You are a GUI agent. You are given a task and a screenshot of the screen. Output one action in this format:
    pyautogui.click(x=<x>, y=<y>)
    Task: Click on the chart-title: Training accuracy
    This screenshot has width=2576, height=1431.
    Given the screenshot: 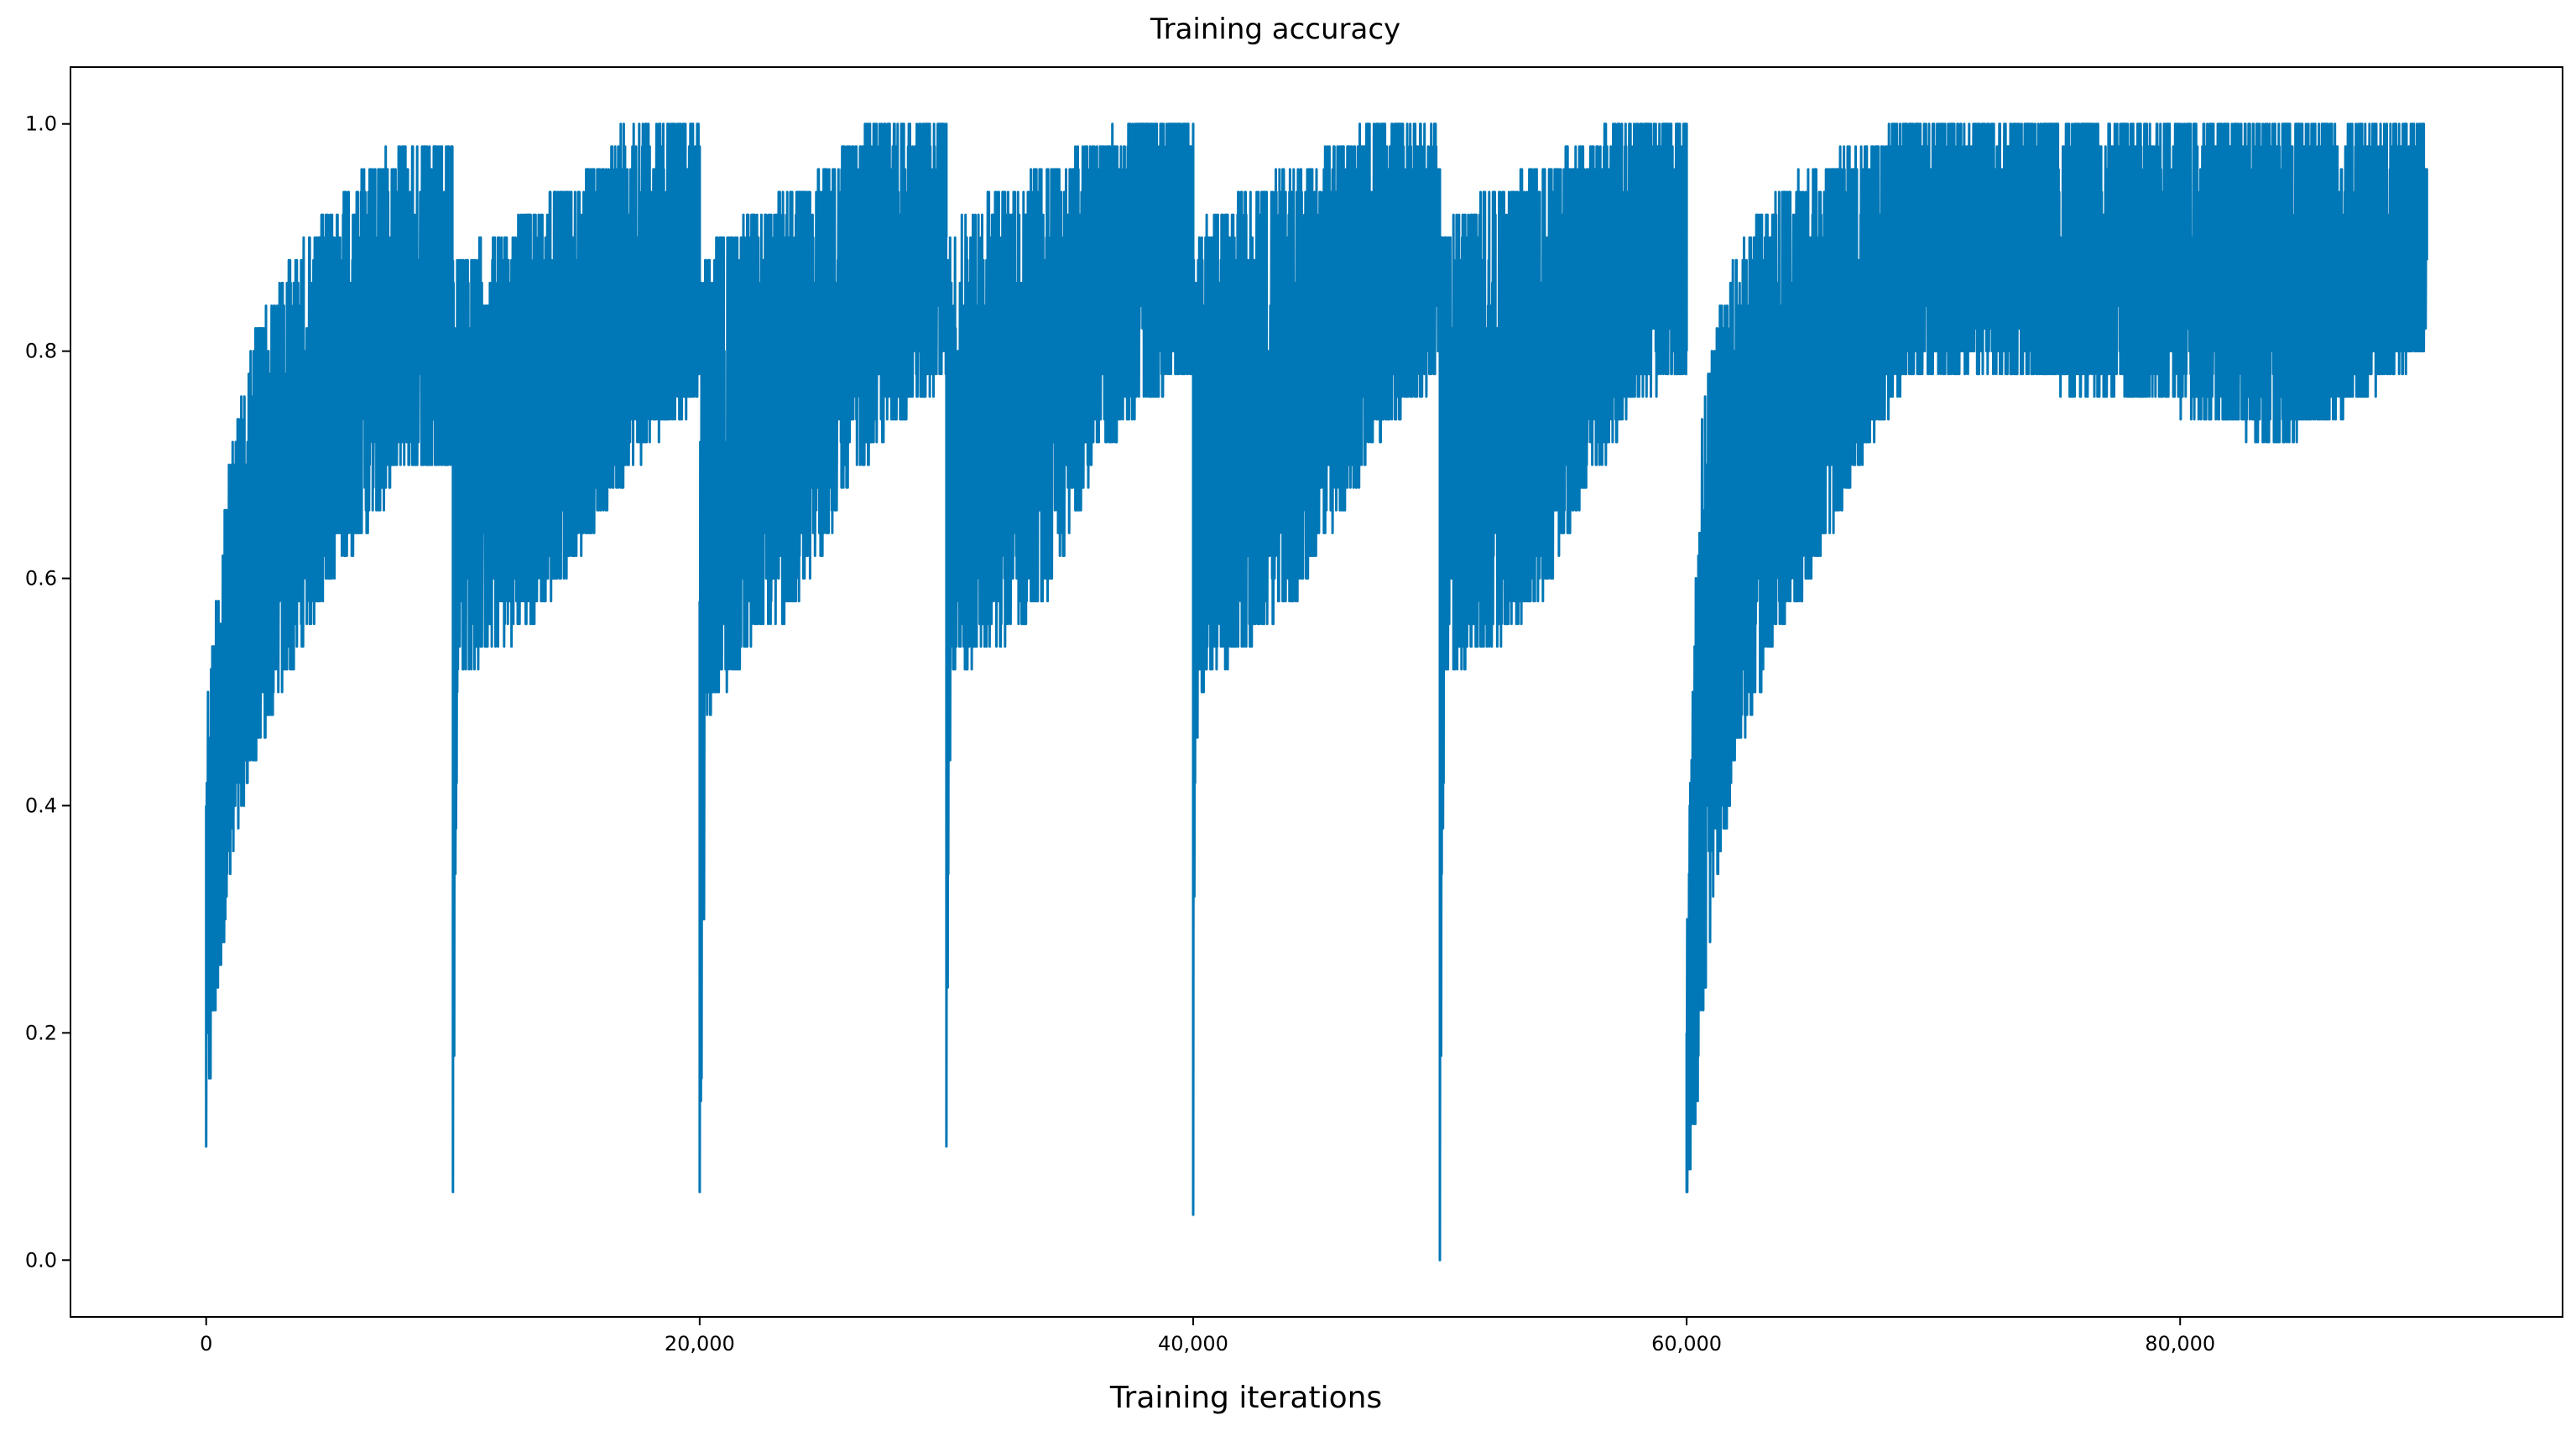 What is the action you would take?
    pyautogui.click(x=1275, y=29)
    